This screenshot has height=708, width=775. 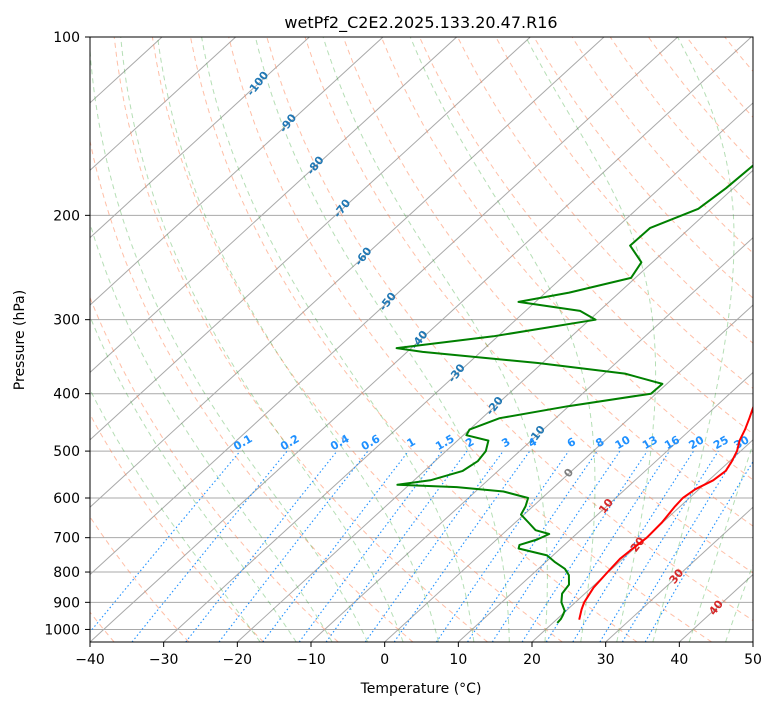 I want to click on x-tick-label: 20, so click(x=532, y=660).